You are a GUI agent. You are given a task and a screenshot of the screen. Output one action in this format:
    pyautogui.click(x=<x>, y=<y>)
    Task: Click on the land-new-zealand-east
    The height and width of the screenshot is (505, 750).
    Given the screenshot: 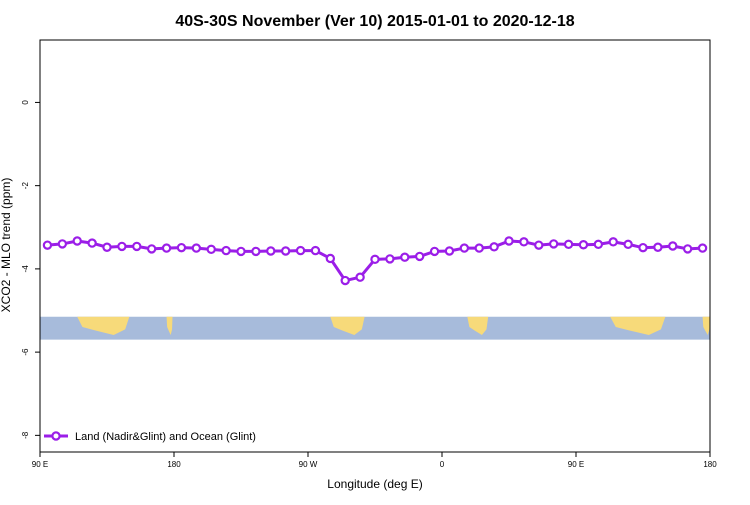 What is the action you would take?
    pyautogui.click(x=706, y=326)
    